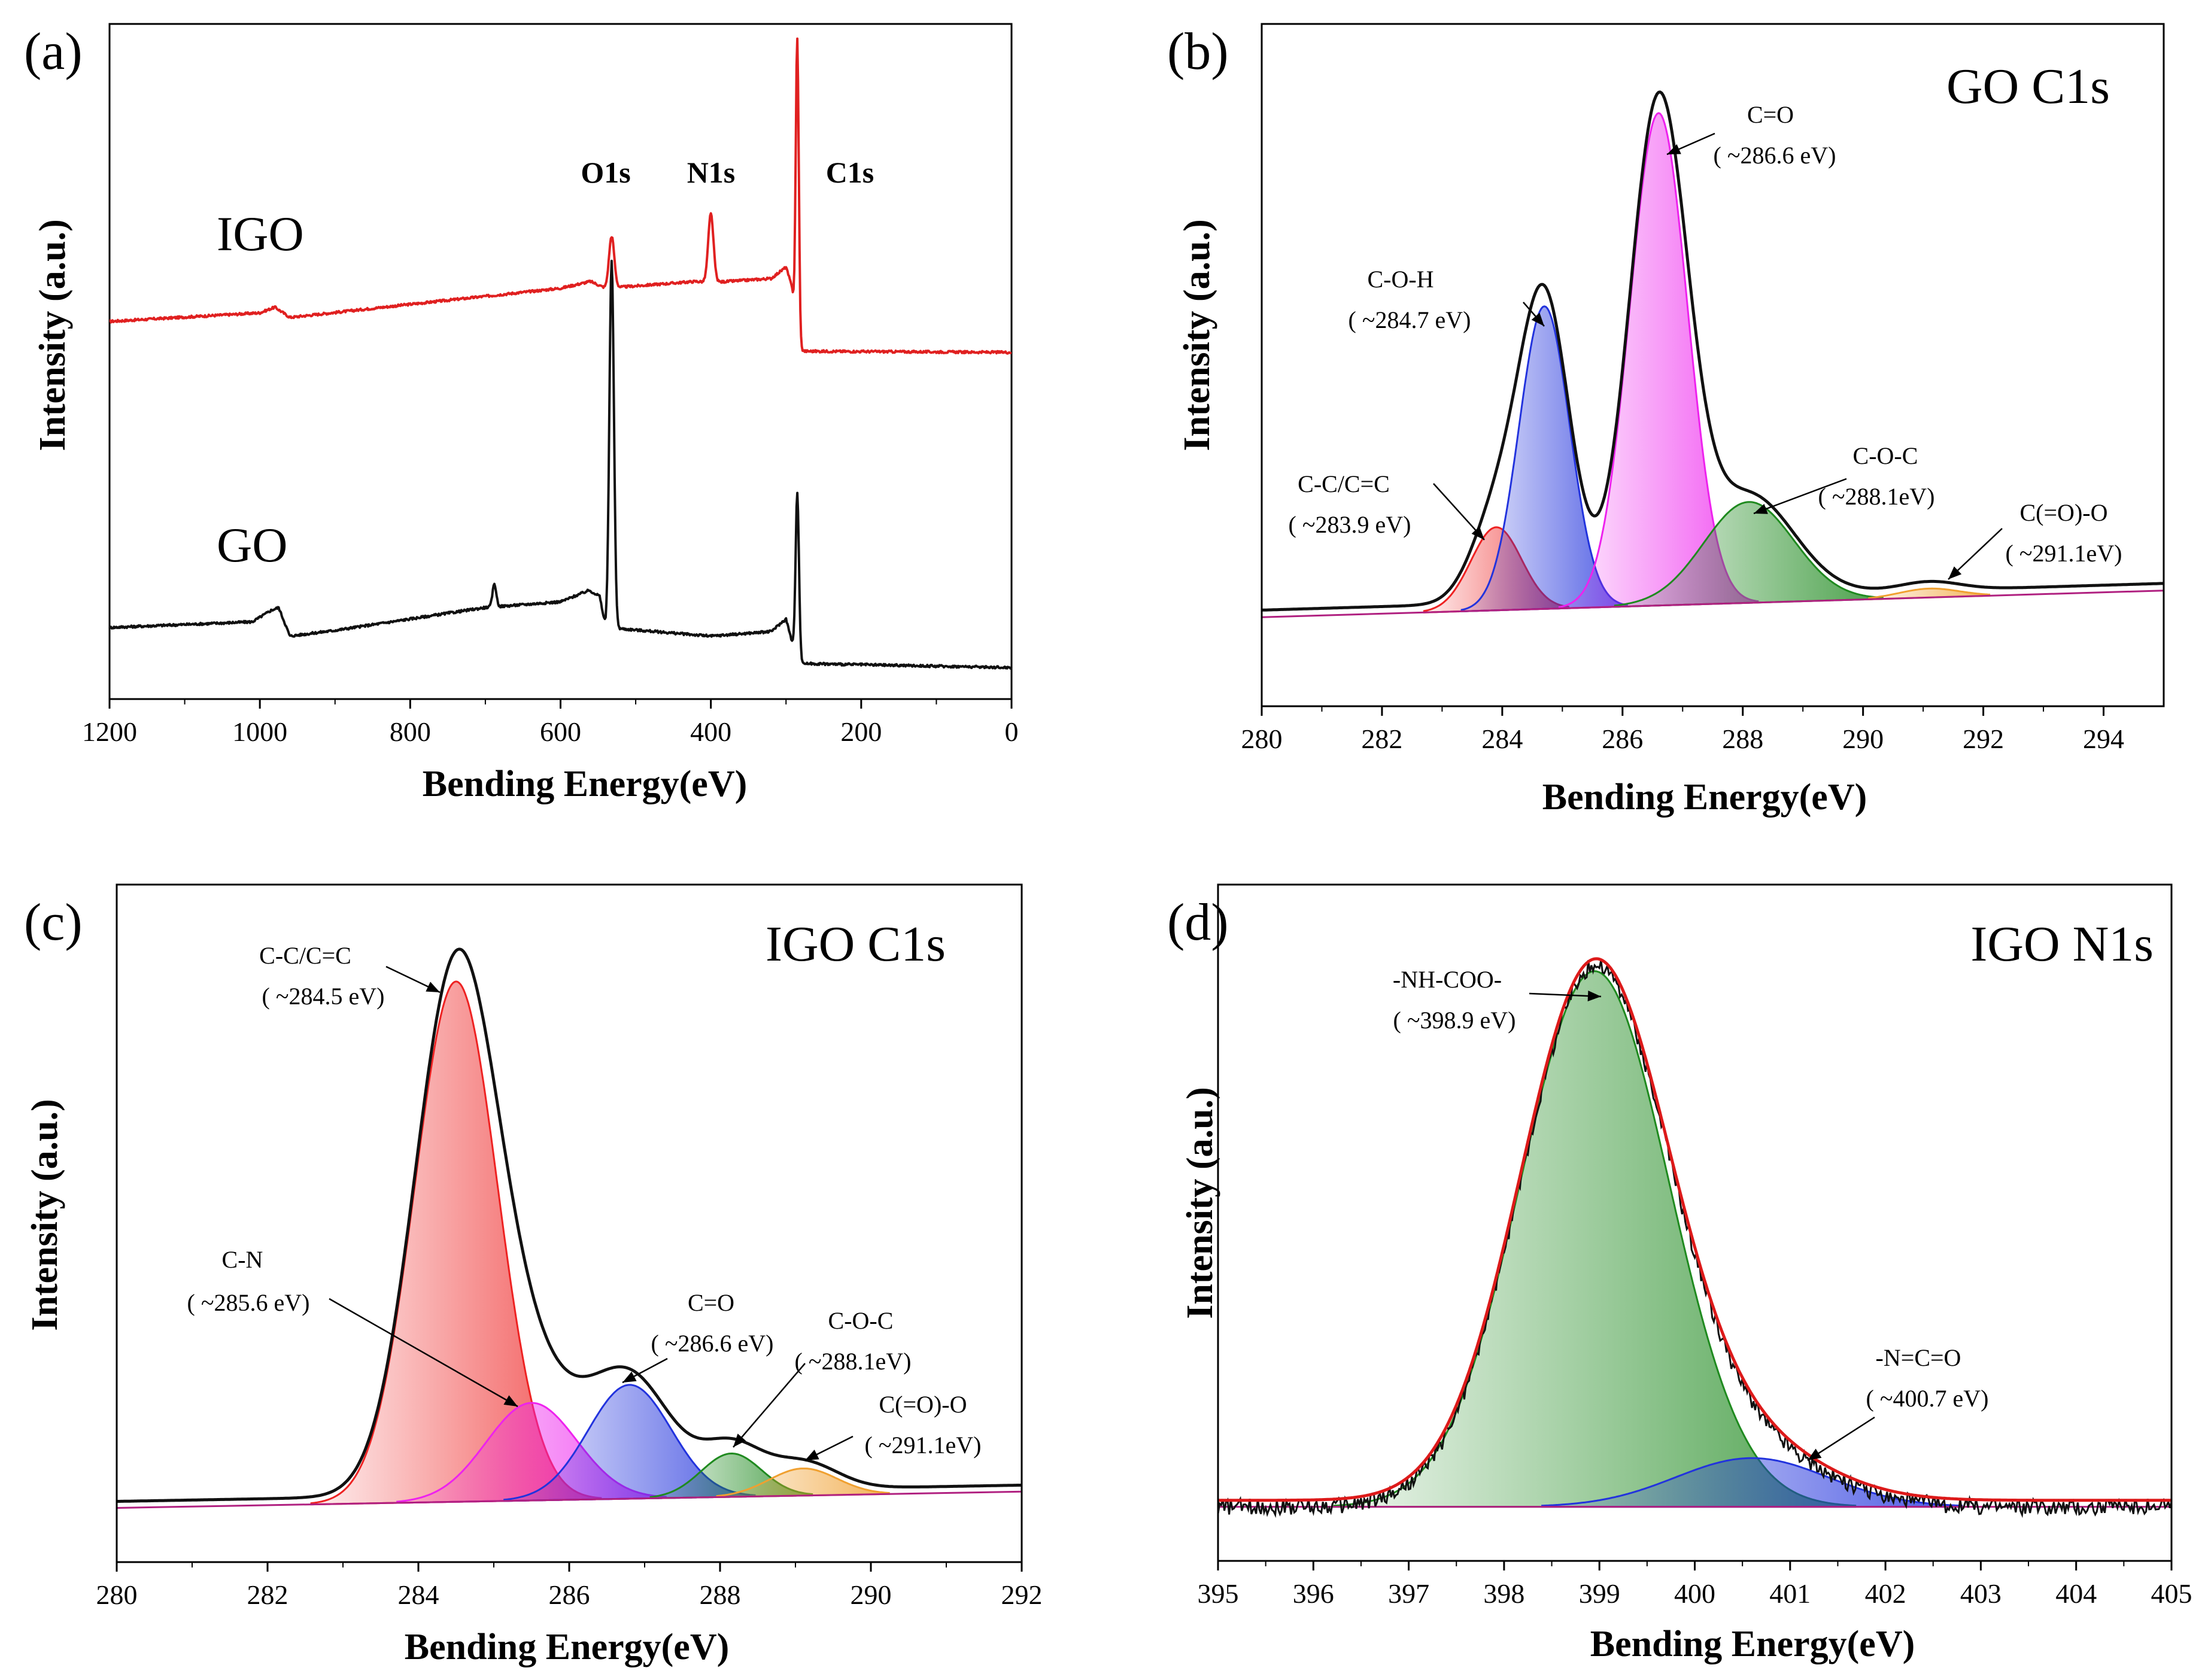 The width and height of the screenshot is (2208, 1680). Describe the element at coordinates (1504, 1593) in the screenshot. I see `x-tick-label-d-3: 398` at that location.